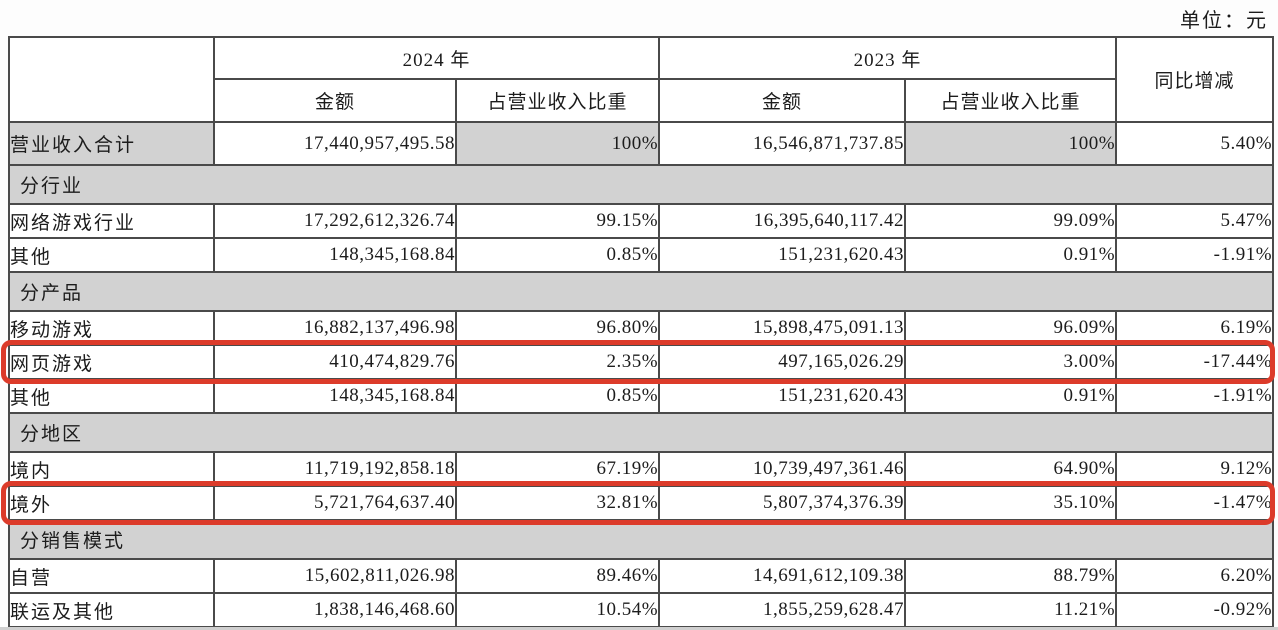 The image size is (1278, 630). What do you see at coordinates (557, 221) in the screenshot?
I see `share-2024-cell: 99.15%` at bounding box center [557, 221].